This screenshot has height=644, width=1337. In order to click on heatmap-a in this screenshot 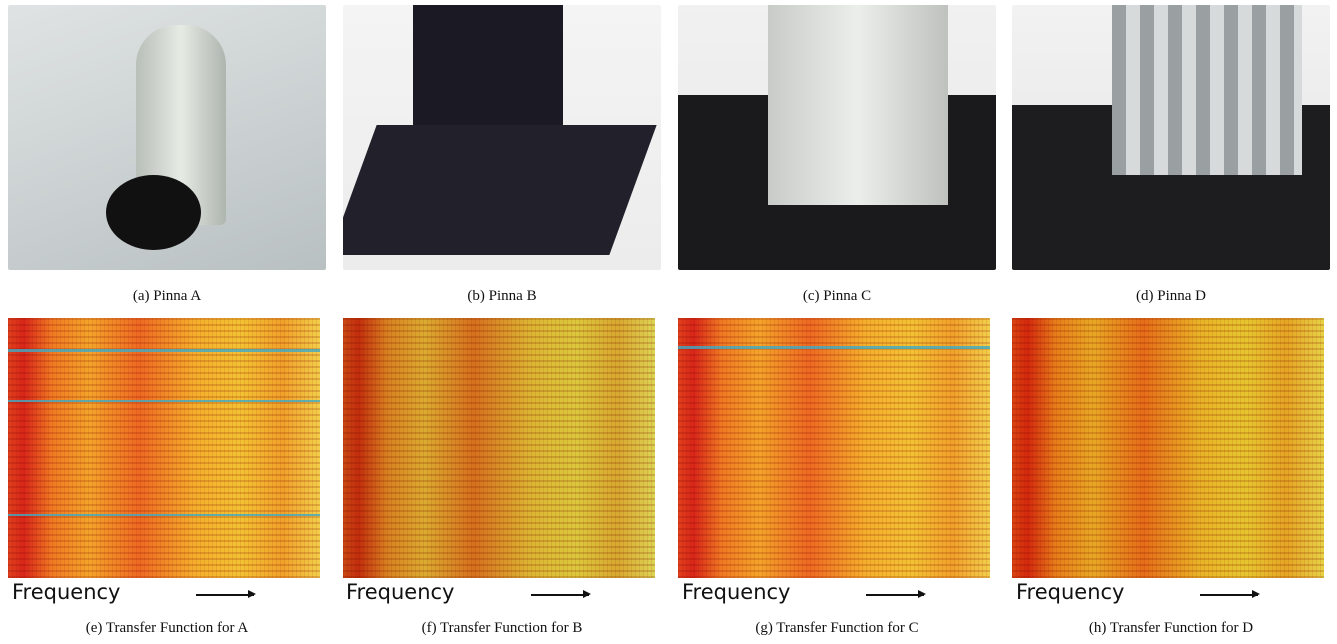, I will do `click(164, 448)`.